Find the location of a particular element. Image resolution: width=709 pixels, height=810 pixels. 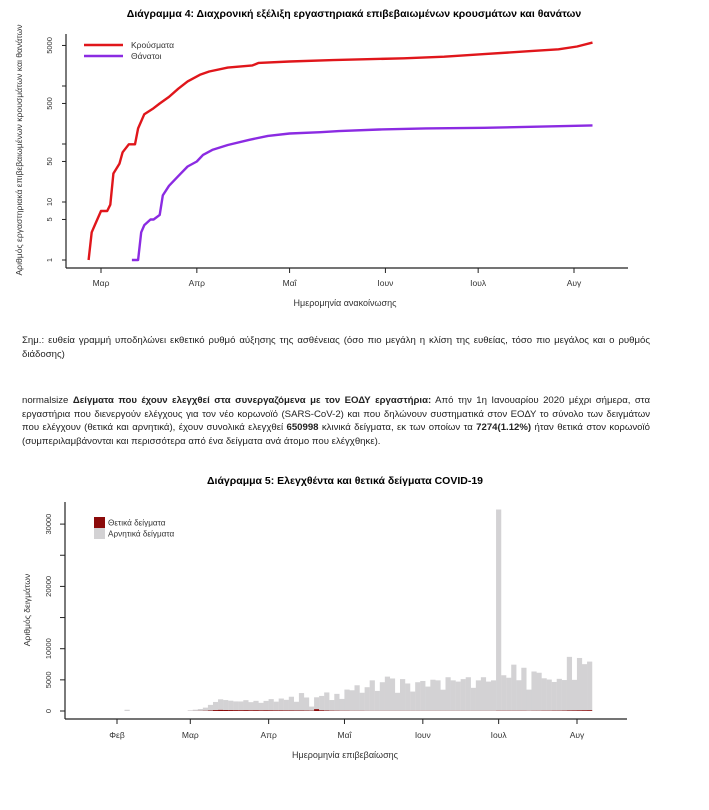

positive-samples: 7274(1.12%) is located at coordinates (504, 428).